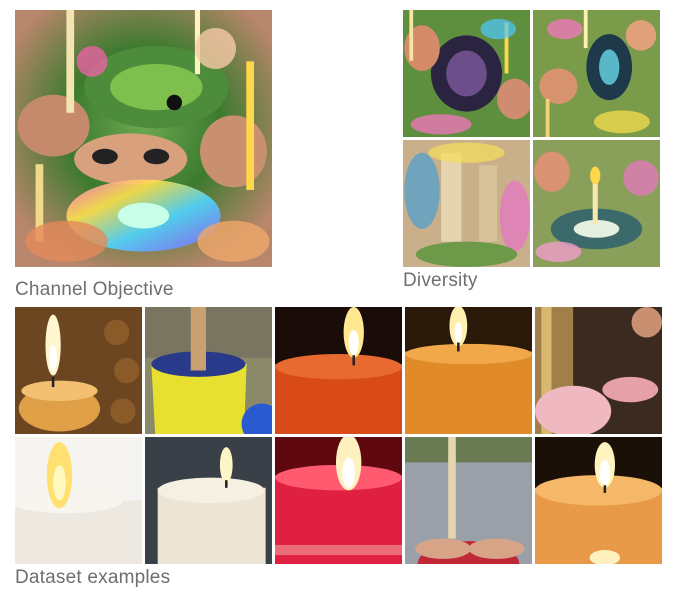 This screenshot has width=674, height=592. Describe the element at coordinates (94, 289) in the screenshot. I see `channel-objective-label: Channel Objective` at that location.